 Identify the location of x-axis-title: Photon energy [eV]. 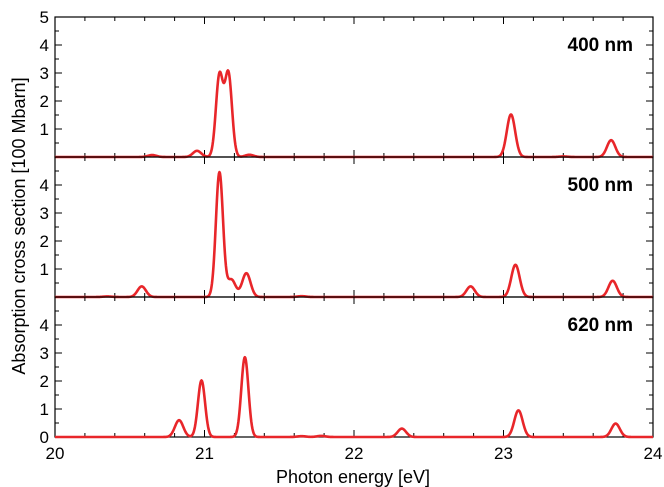
(353, 477).